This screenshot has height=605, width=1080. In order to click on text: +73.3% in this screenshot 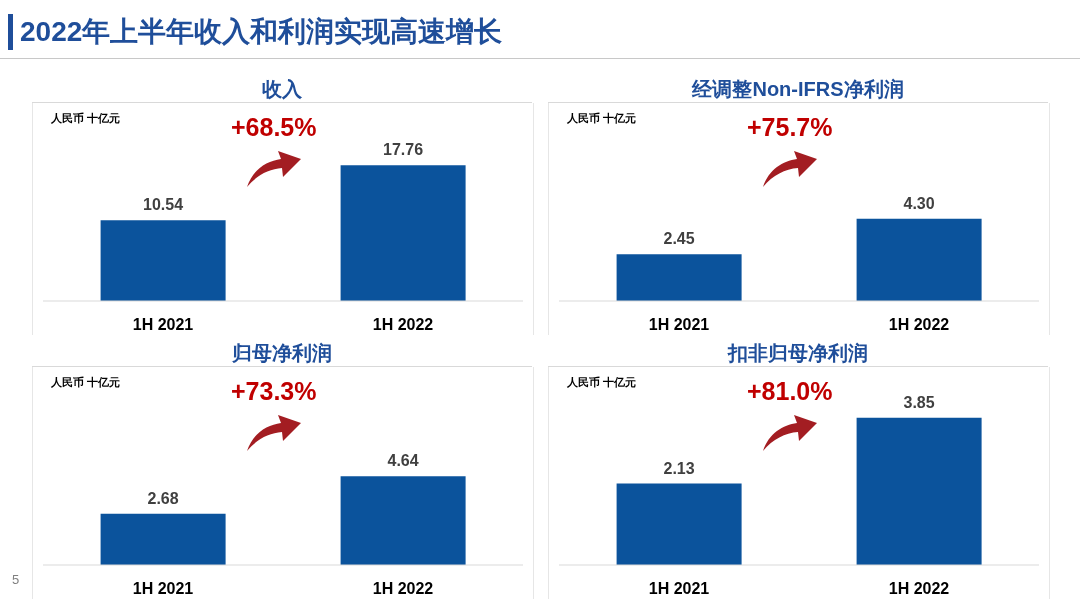, I will do `click(274, 391)`.